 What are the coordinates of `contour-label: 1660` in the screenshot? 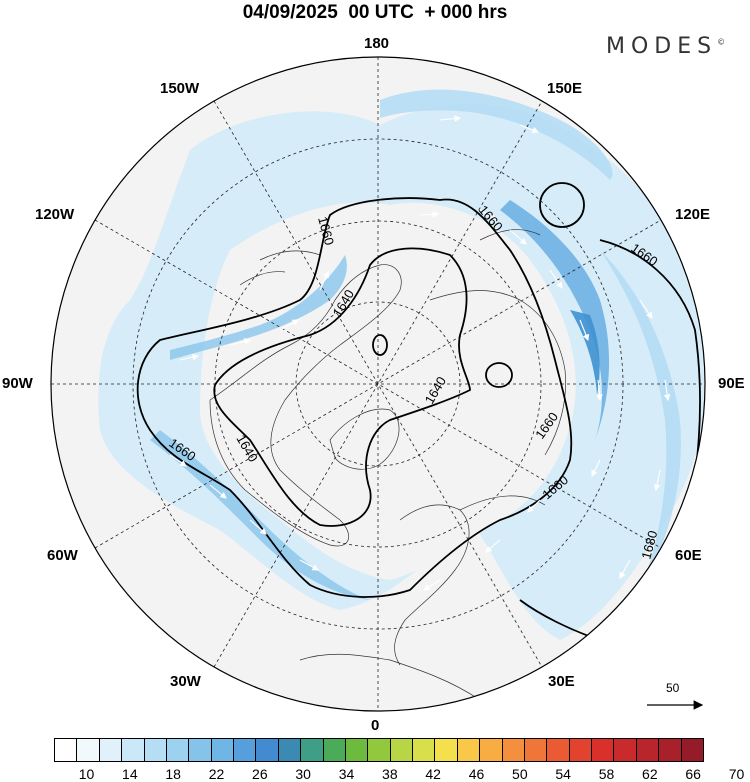 It's located at (326, 231).